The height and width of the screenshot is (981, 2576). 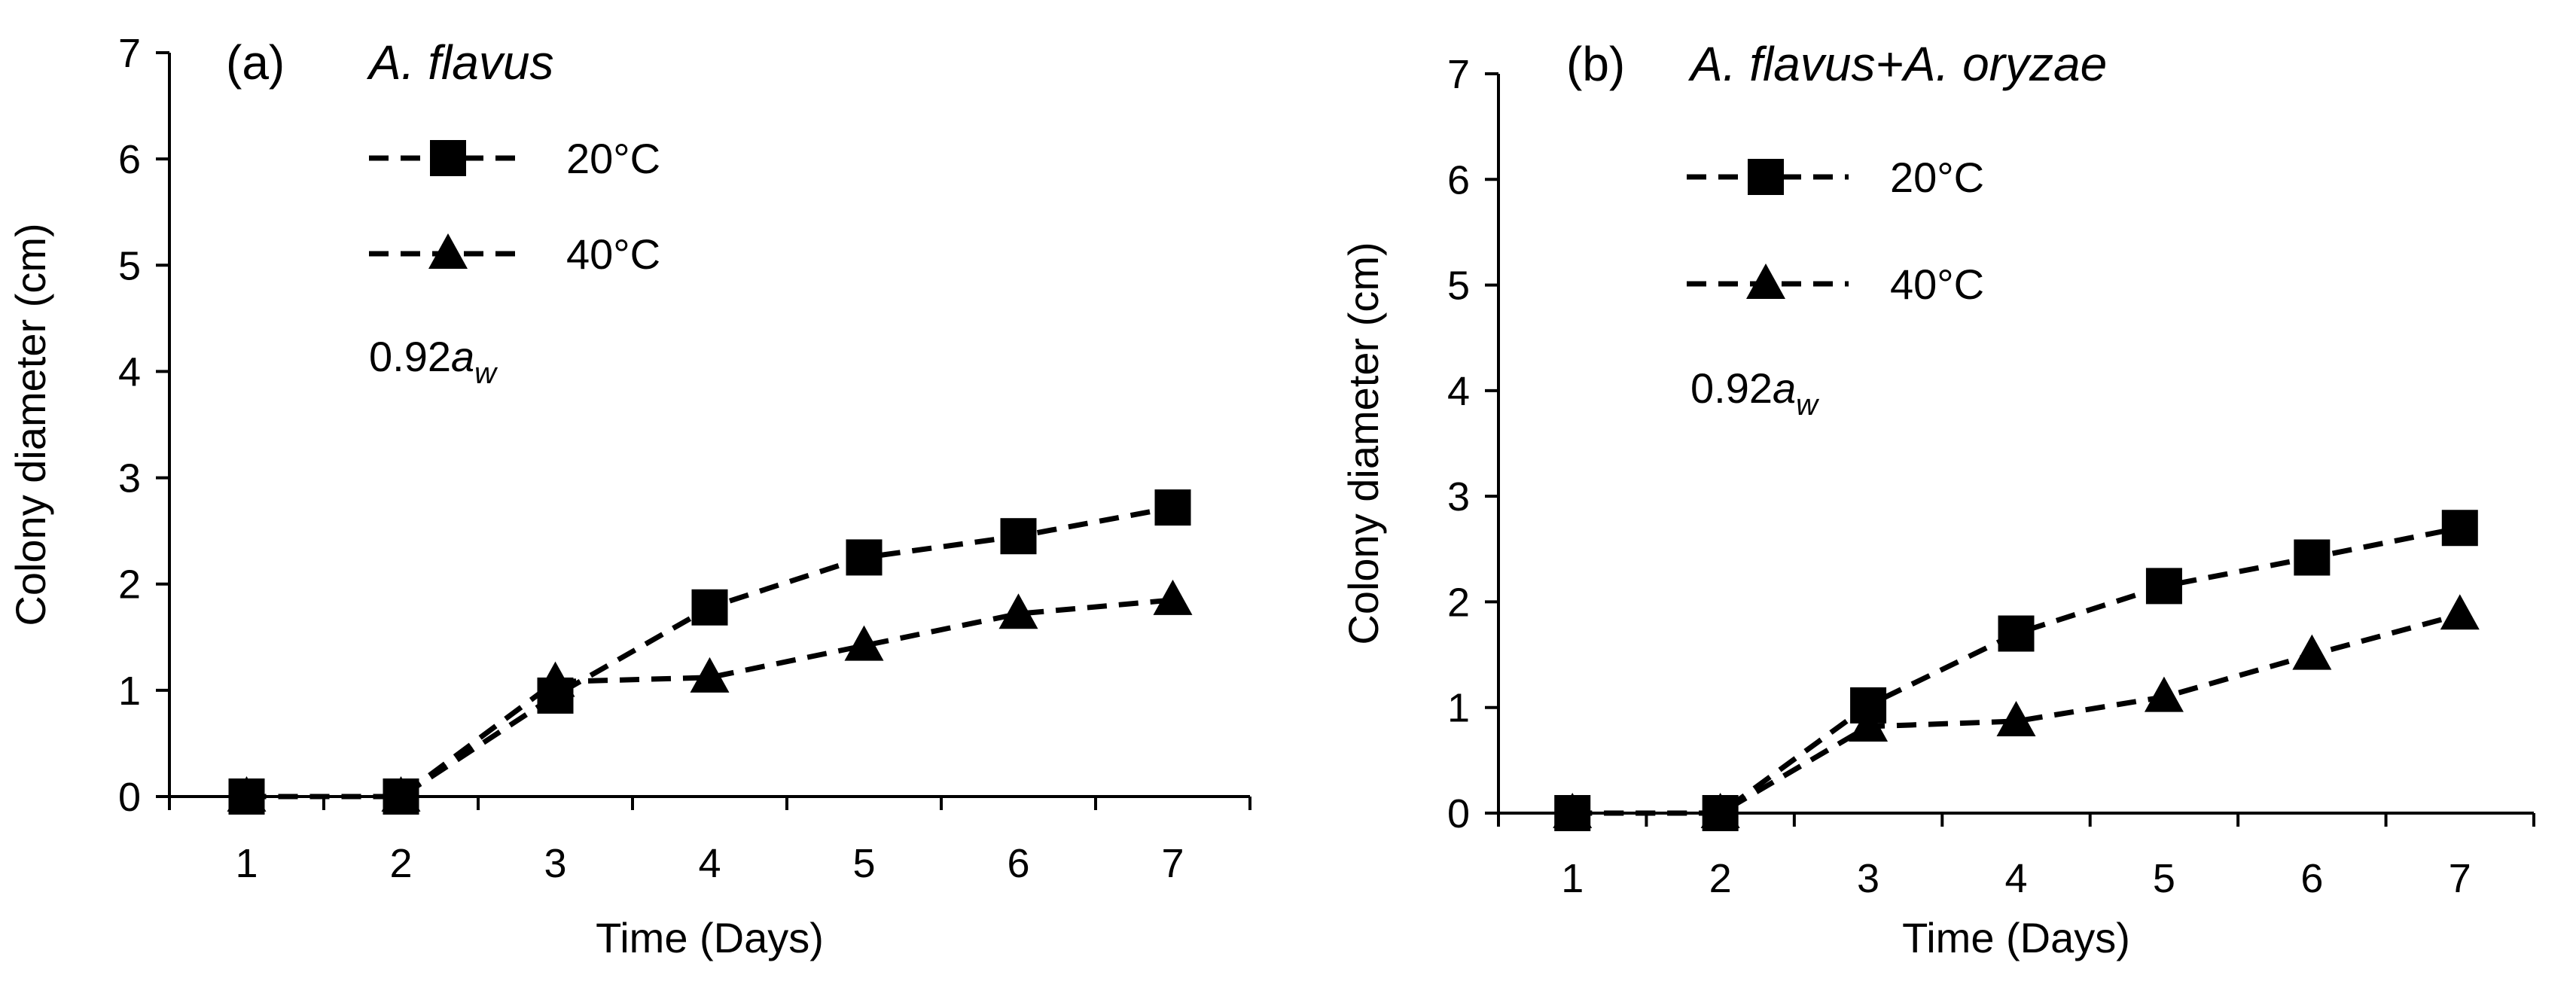 I want to click on panel-label: (b), so click(x=1595, y=64).